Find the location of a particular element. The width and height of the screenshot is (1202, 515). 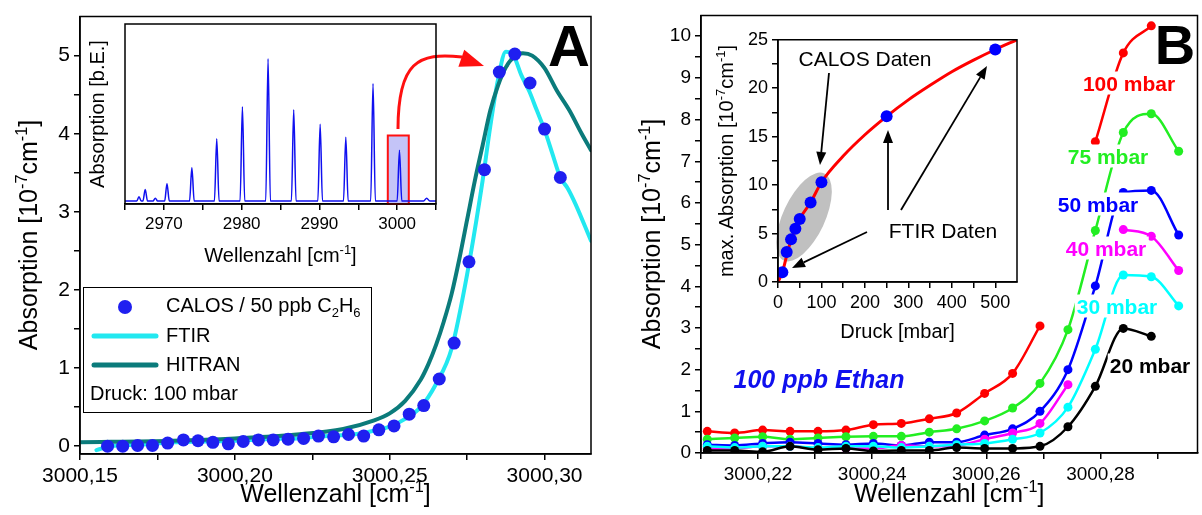

series-label: 50 mbar is located at coordinates (1098, 204).